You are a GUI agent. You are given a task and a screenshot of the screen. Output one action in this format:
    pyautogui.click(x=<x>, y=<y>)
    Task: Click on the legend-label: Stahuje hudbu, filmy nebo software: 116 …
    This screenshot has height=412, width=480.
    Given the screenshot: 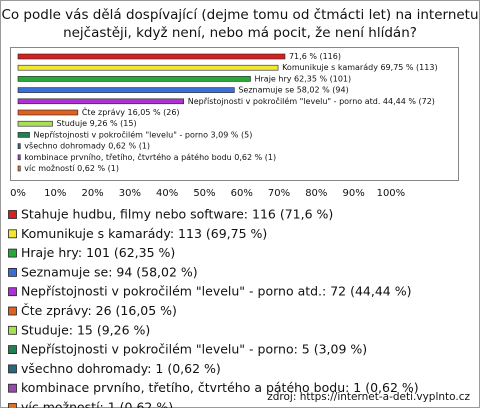 What is the action you would take?
    pyautogui.click(x=177, y=214)
    